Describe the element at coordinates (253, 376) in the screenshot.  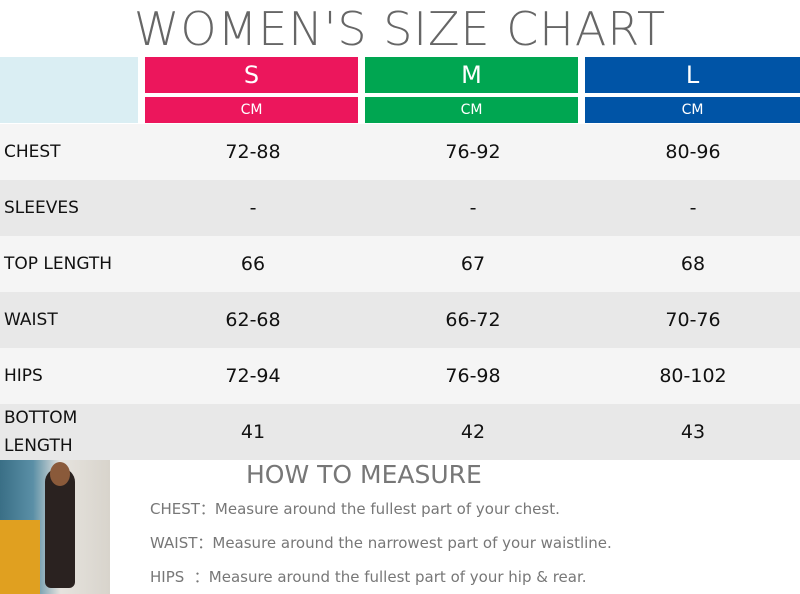
I see `cell-value: 72-94` at that location.